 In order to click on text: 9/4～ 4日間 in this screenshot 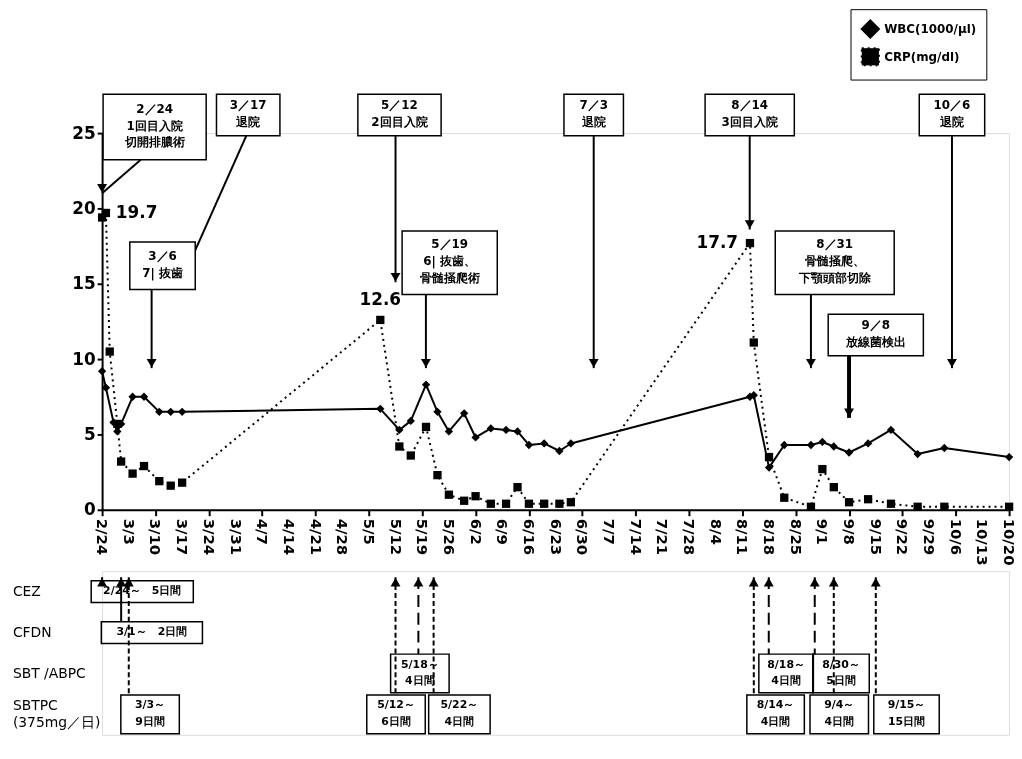, I will do `click(839, 713)`.